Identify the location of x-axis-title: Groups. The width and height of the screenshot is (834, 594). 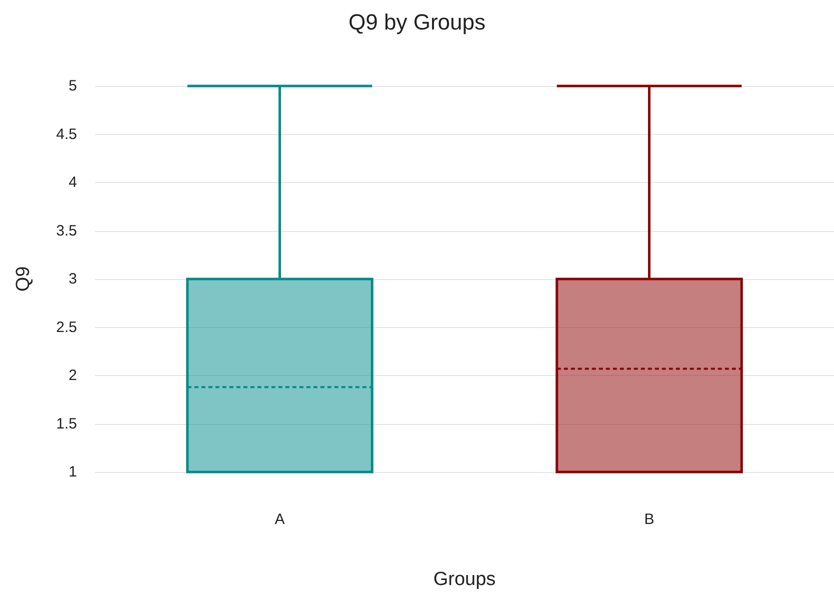
(464, 579).